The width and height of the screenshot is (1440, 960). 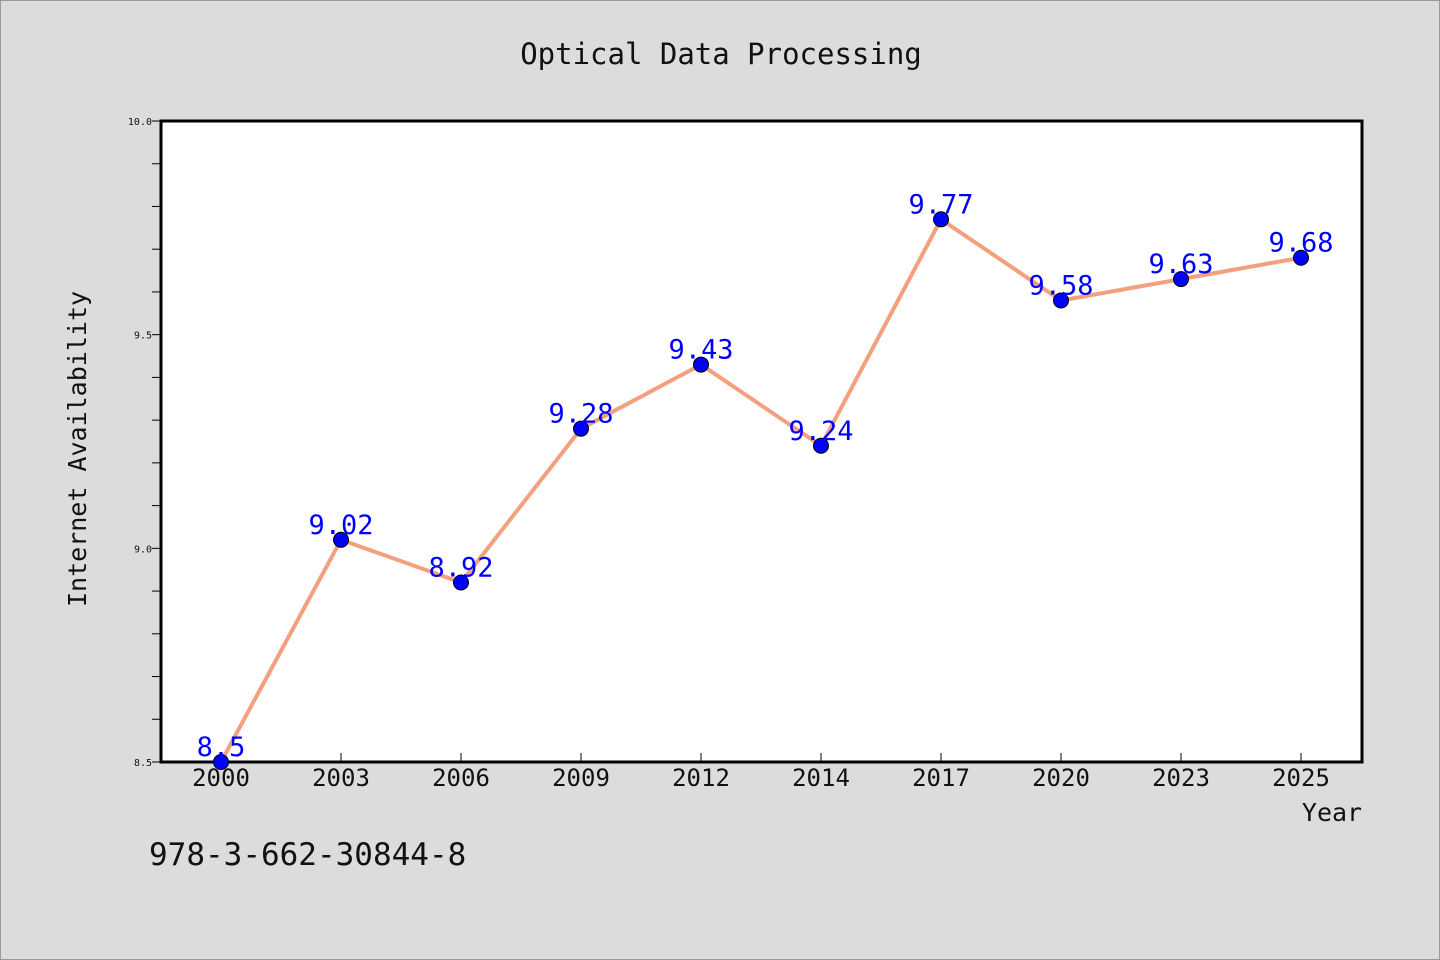 What do you see at coordinates (221, 747) in the screenshot?
I see `data-label: 8.5` at bounding box center [221, 747].